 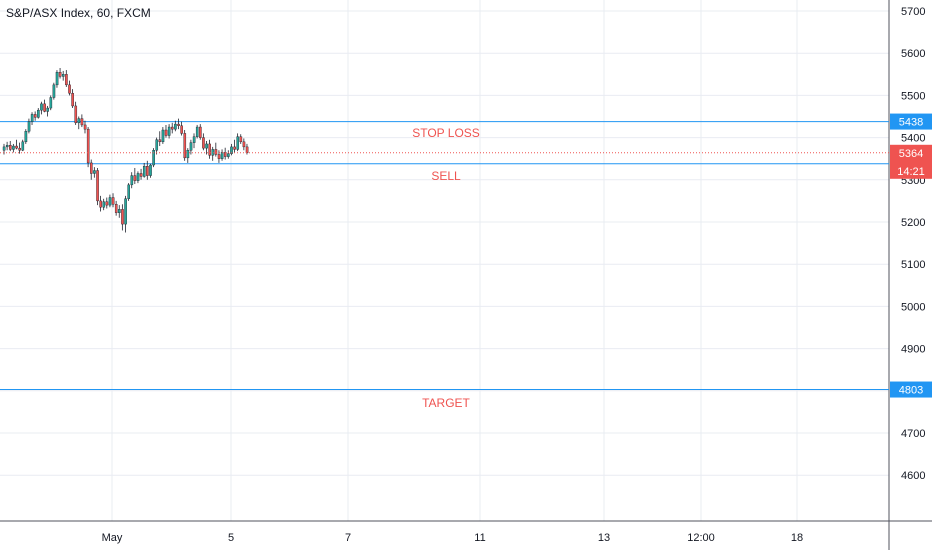 I want to click on y-tick-label: 5100, so click(x=913, y=265).